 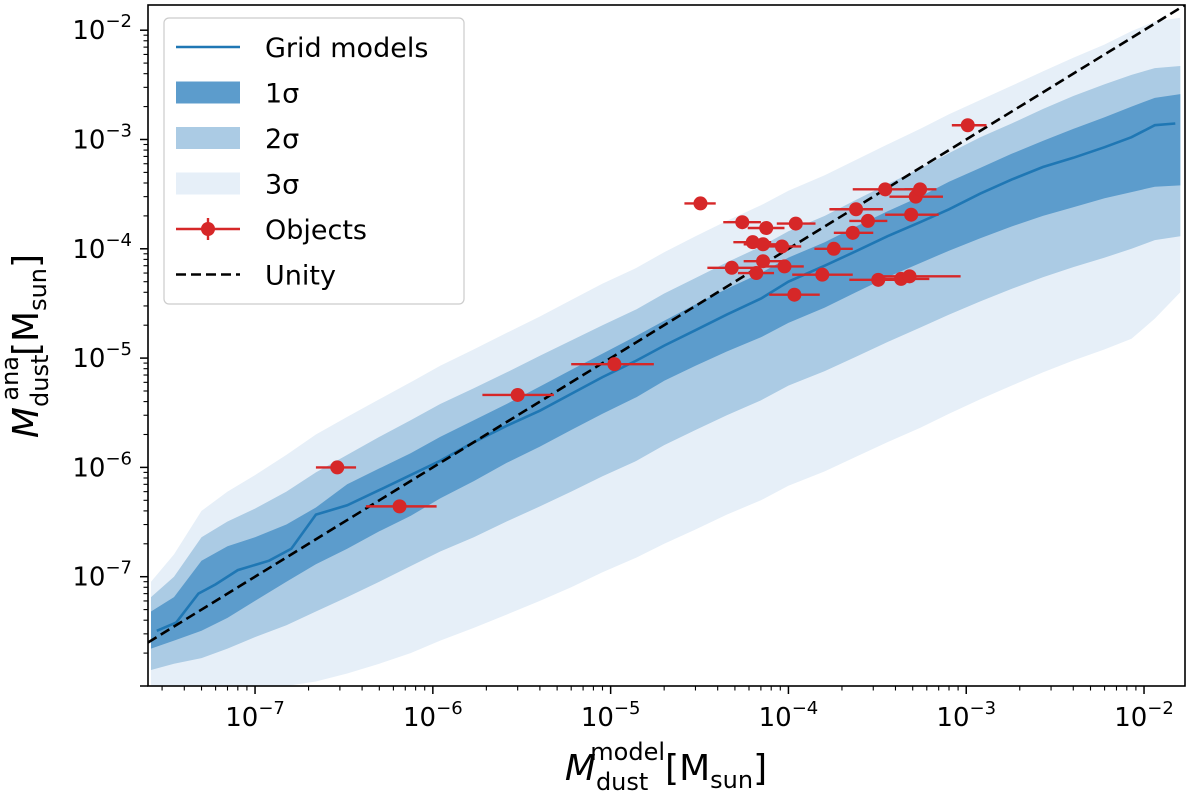 What do you see at coordinates (102, 465) in the screenshot?
I see `y-tick-label: 10⁻⁶` at bounding box center [102, 465].